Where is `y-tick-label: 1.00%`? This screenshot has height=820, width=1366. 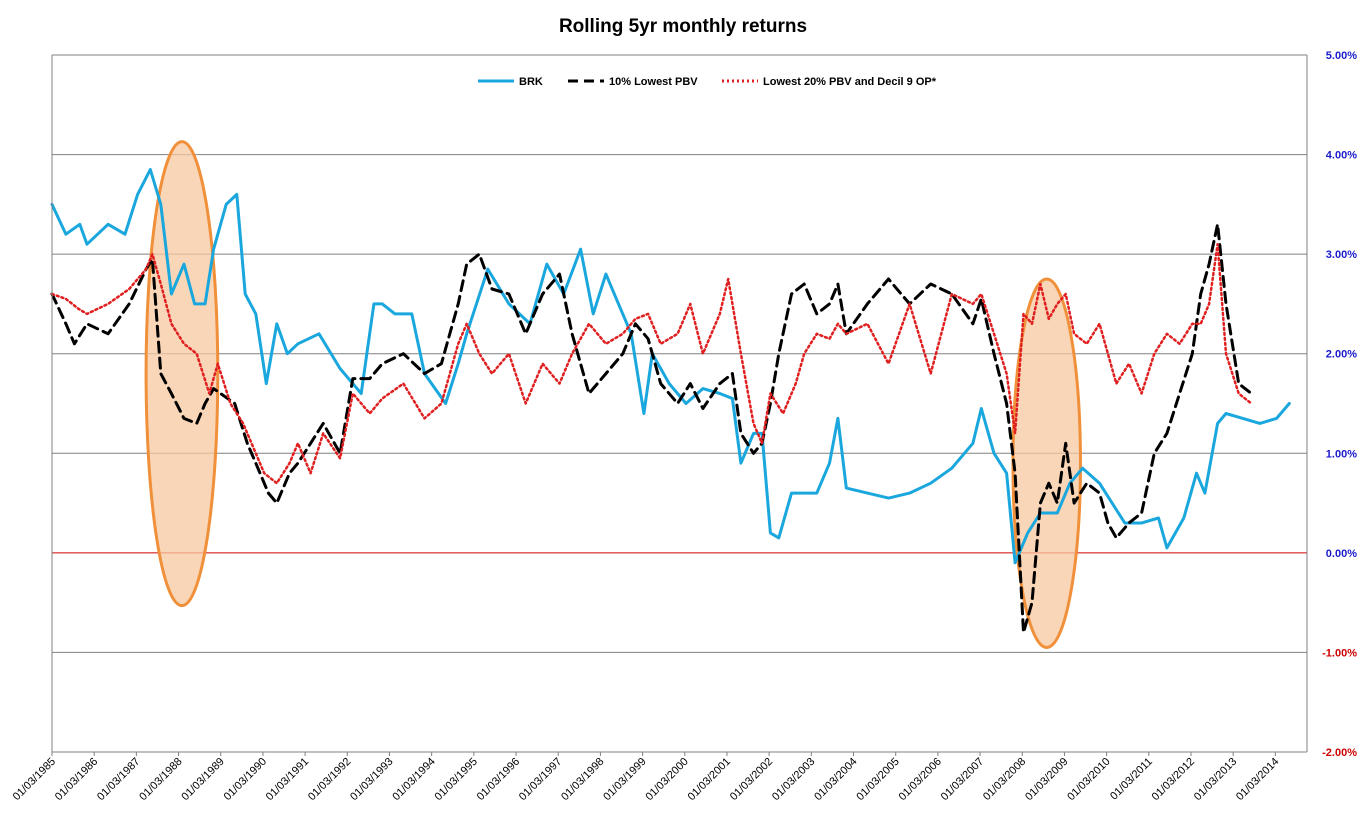 y-tick-label: 1.00% is located at coordinates (1341, 454).